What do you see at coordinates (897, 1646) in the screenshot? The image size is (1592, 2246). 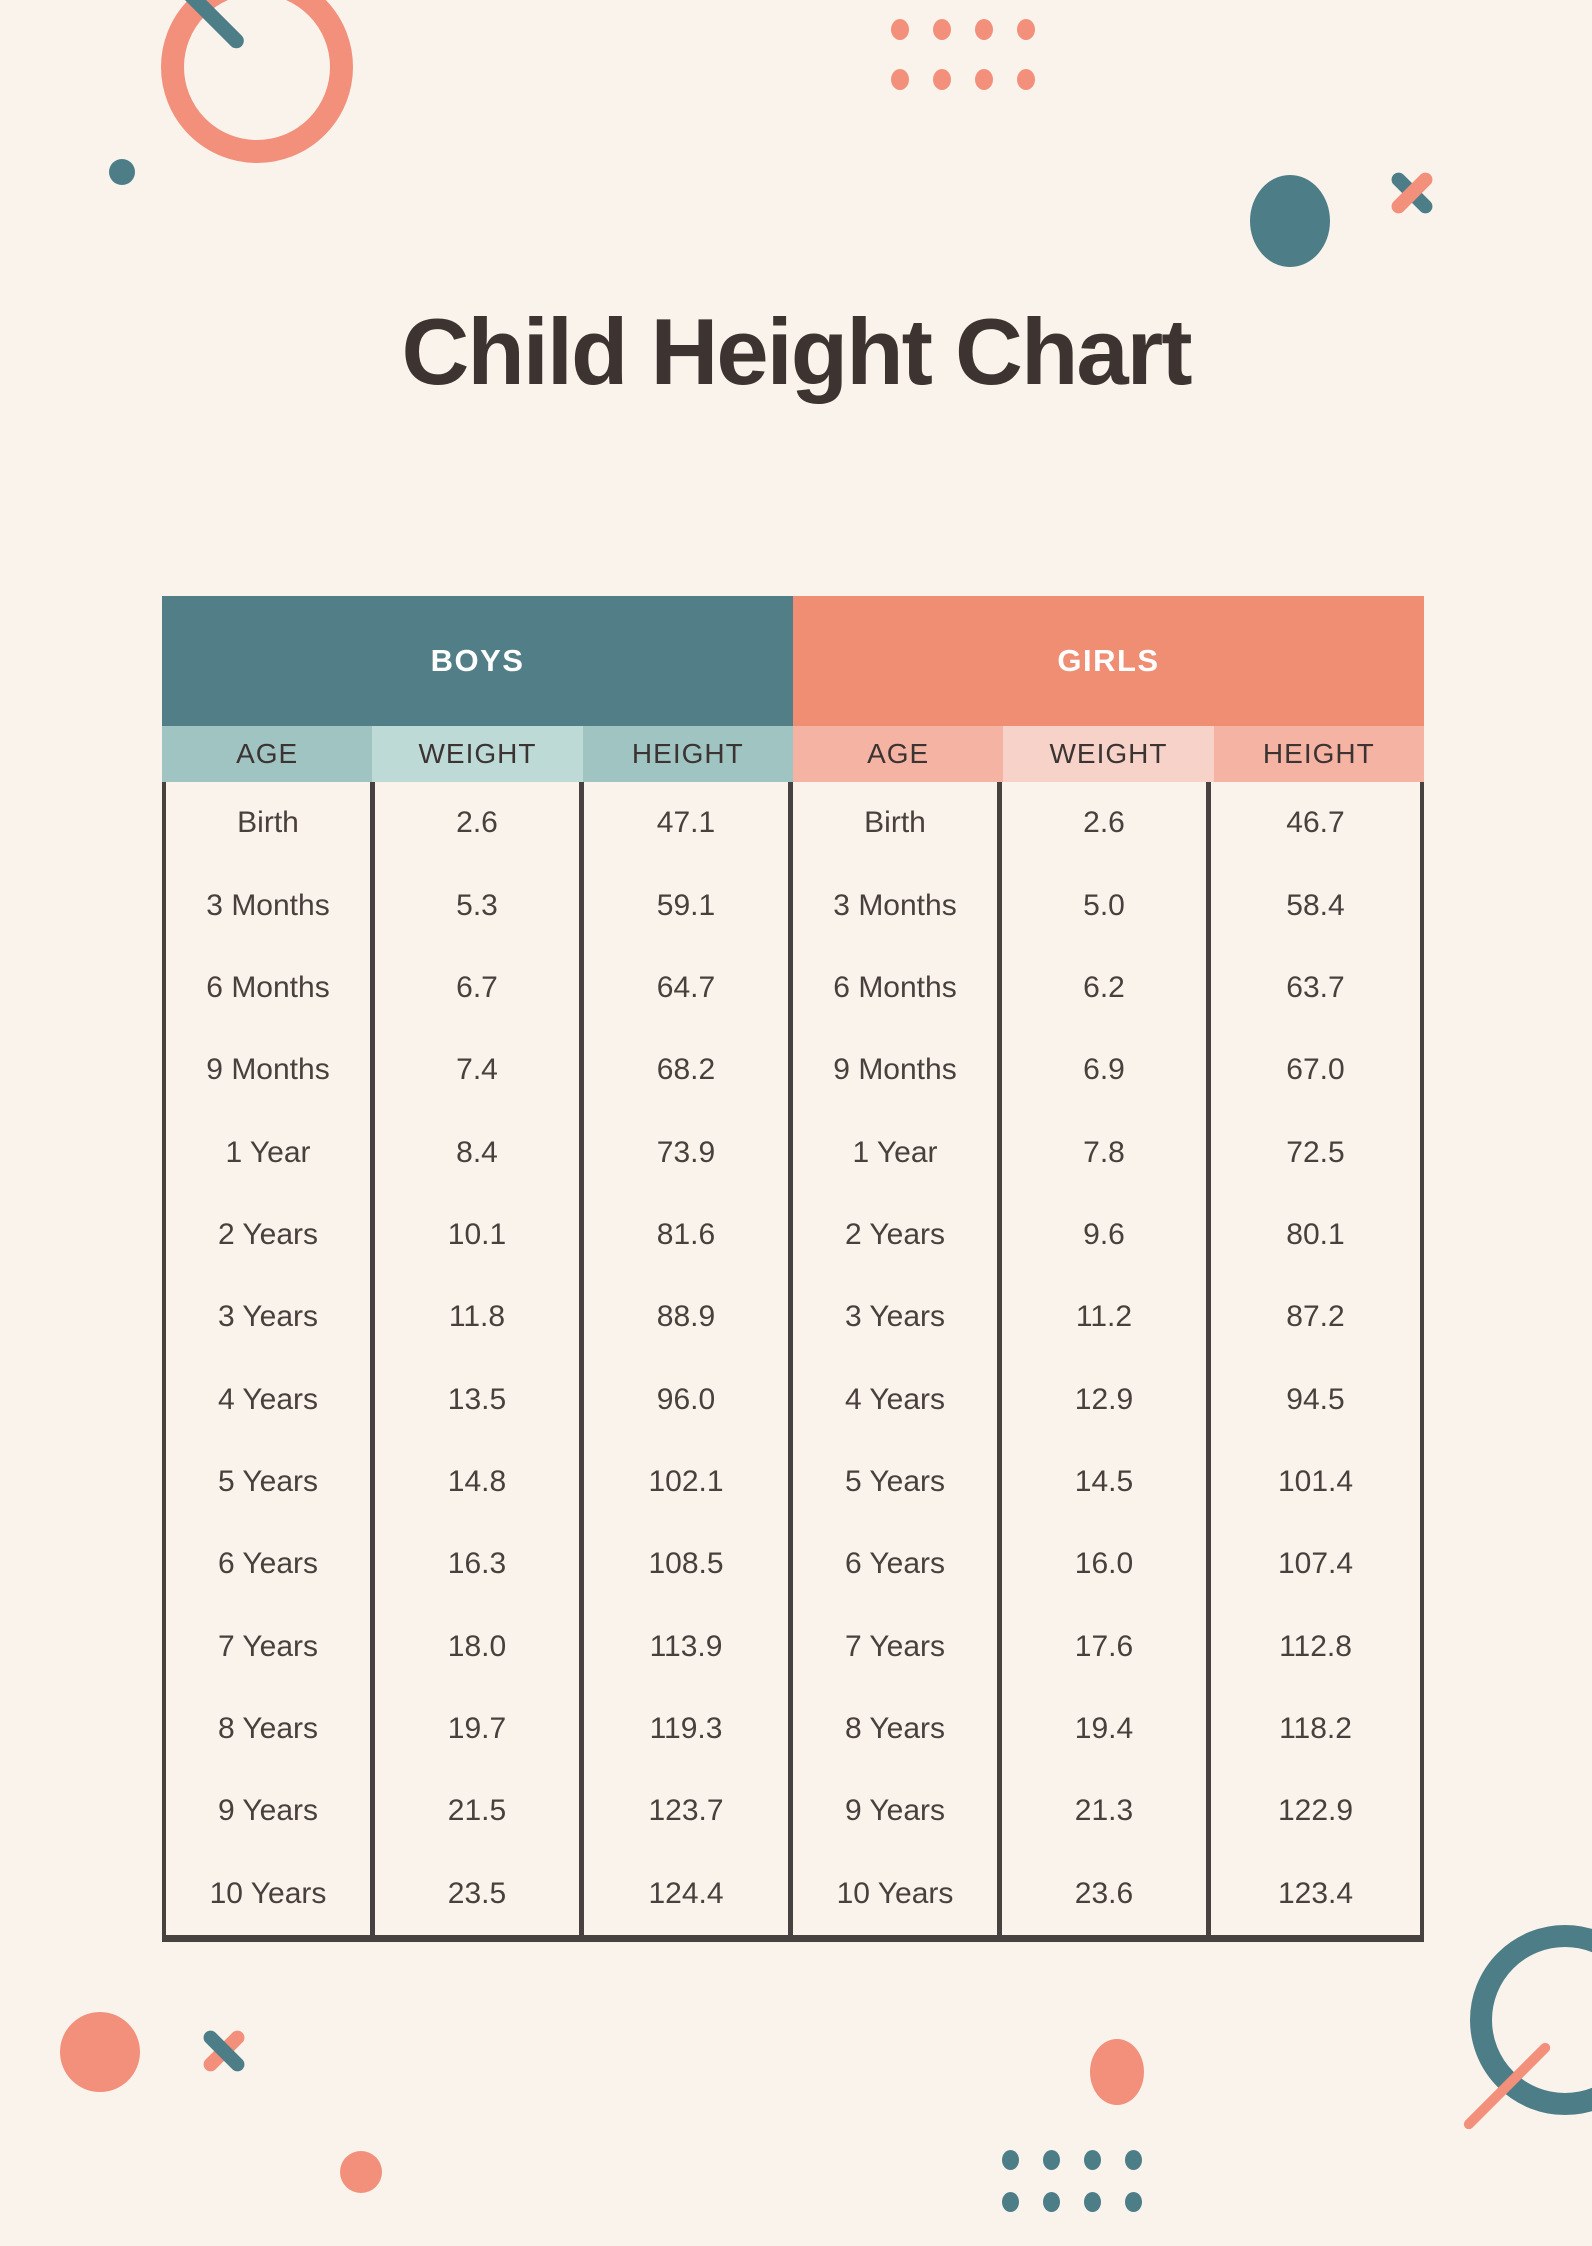 I see `girls-age-cell: 7 Years` at bounding box center [897, 1646].